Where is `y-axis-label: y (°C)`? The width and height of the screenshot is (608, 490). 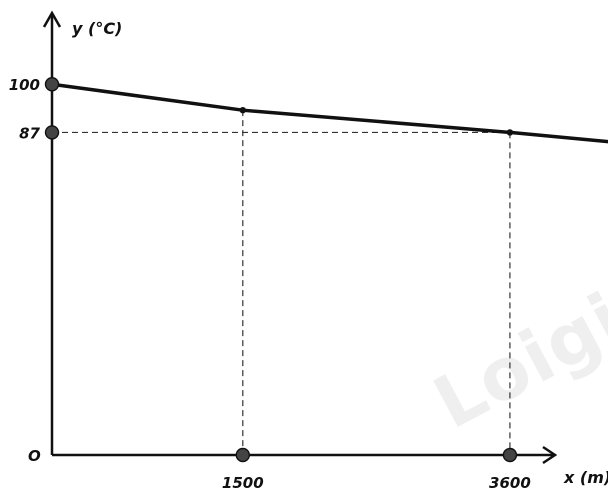 y-axis-label: y (°C) is located at coordinates (97, 28).